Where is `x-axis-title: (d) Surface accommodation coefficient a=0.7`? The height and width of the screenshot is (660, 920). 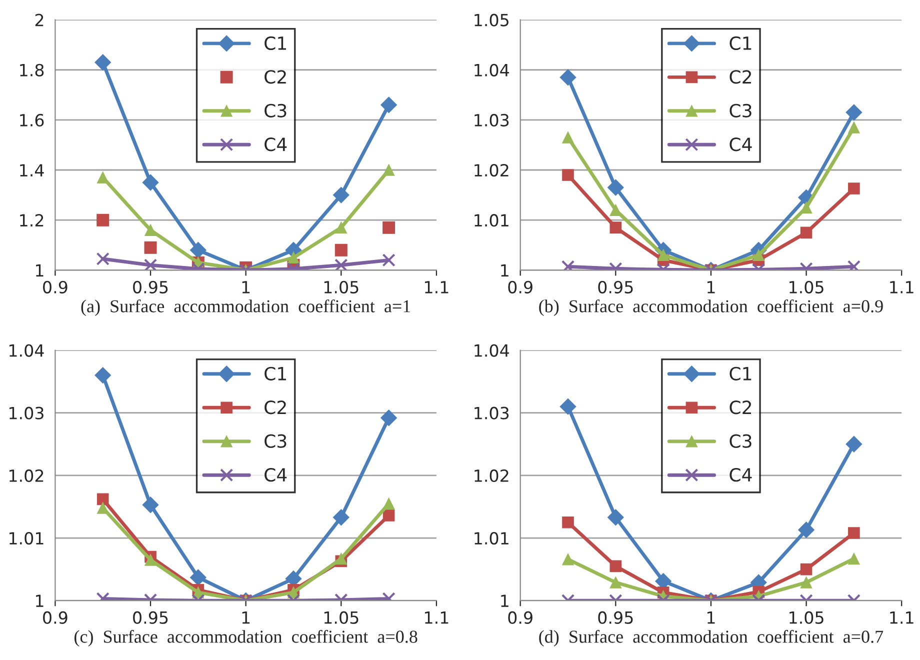 x-axis-title: (d) Surface accommodation coefficient a=0.7 is located at coordinates (711, 638).